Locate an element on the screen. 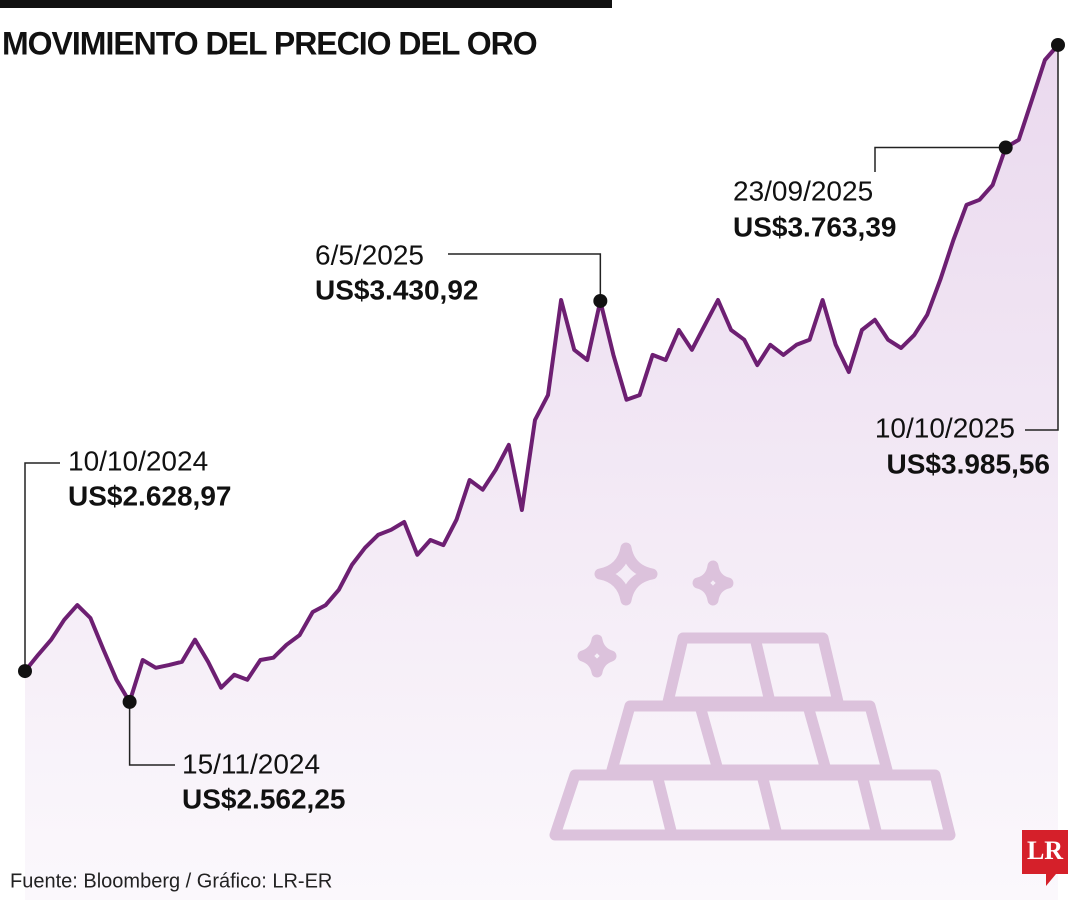  gold-icon is located at coordinates (752, 691).